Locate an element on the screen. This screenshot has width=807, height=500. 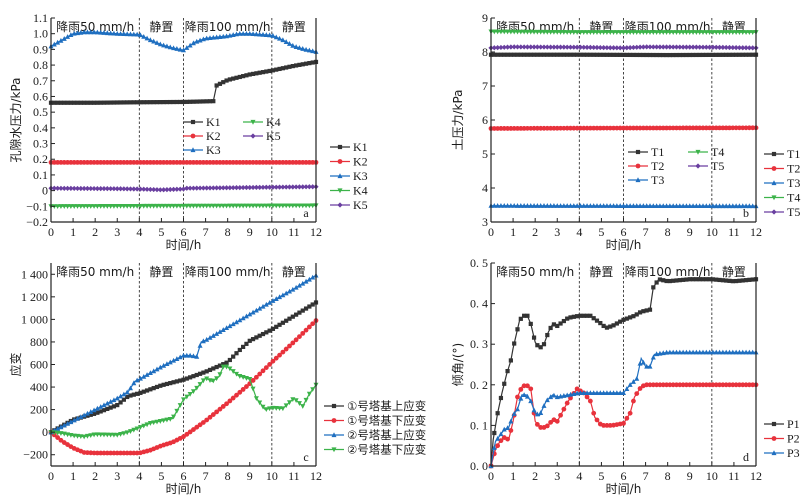
series-K2 is located at coordinates (183, 162).